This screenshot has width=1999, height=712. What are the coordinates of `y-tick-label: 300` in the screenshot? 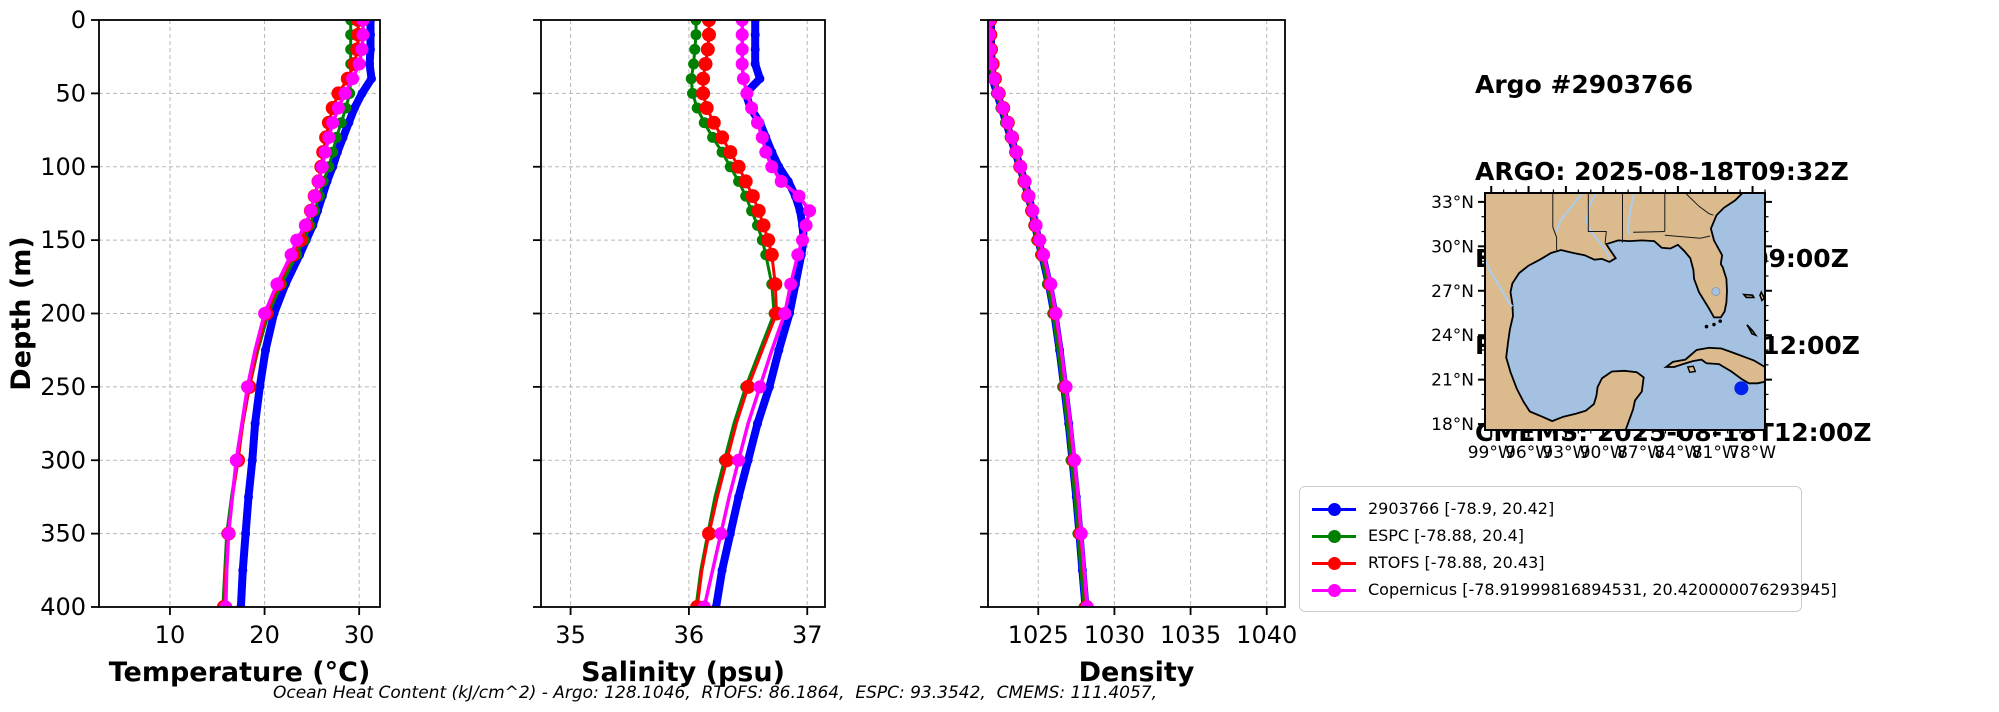 It's located at (63, 460).